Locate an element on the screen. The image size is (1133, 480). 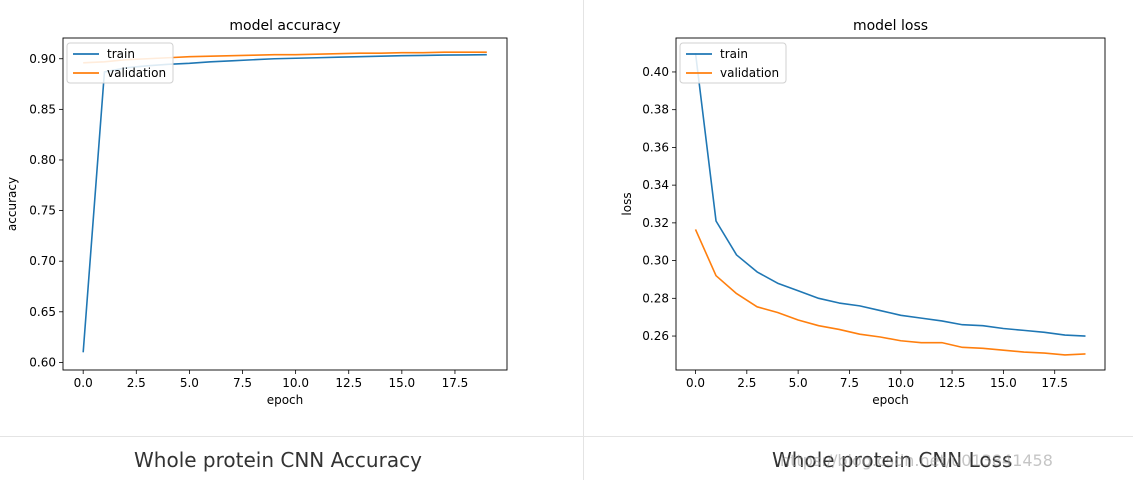
panel-divider is located at coordinates (583, 240).